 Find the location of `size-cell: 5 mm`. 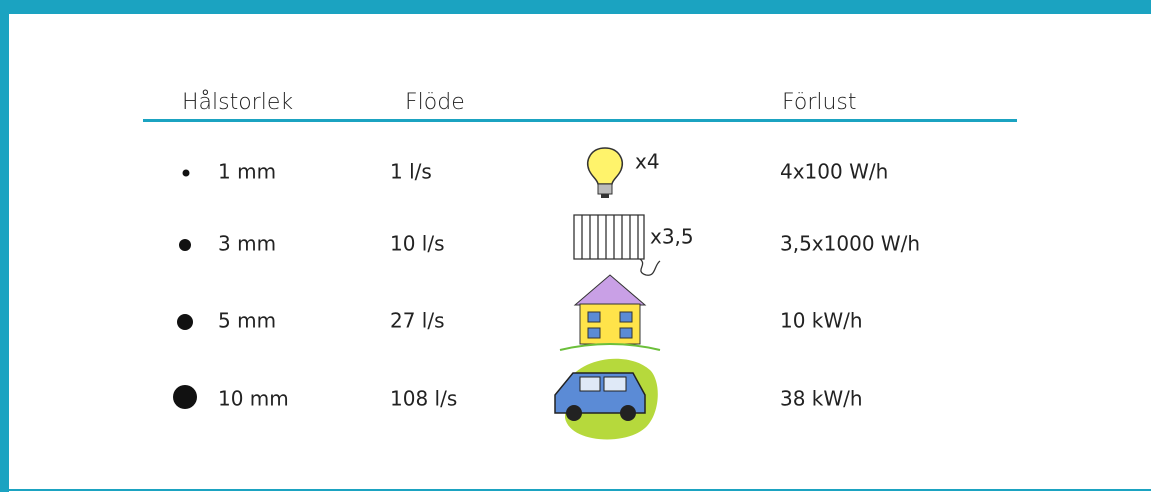

size-cell: 5 mm is located at coordinates (247, 321).